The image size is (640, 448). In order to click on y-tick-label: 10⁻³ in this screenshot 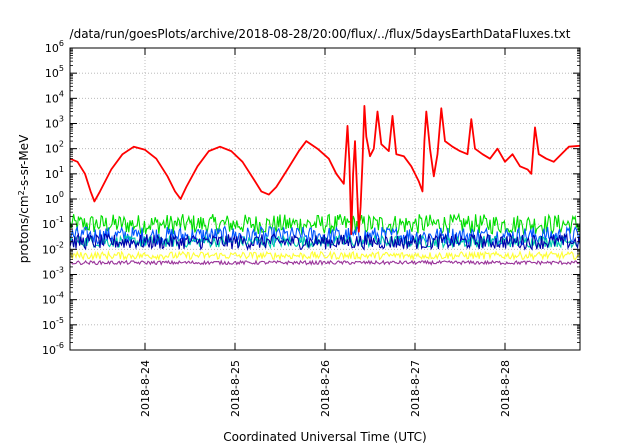, I will do `click(53, 274)`.